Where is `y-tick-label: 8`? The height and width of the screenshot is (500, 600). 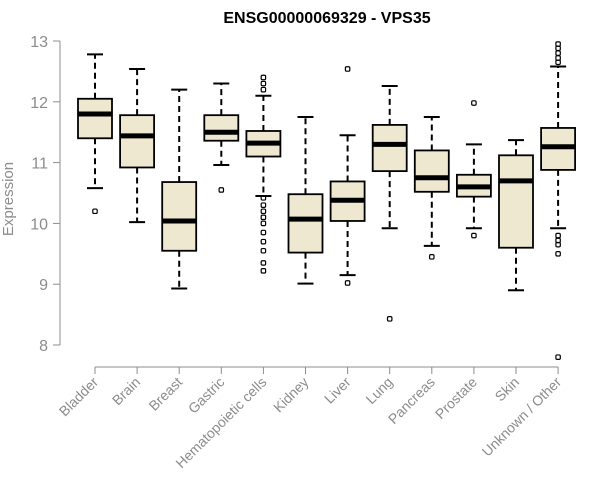 y-tick-label: 8 is located at coordinates (43, 346).